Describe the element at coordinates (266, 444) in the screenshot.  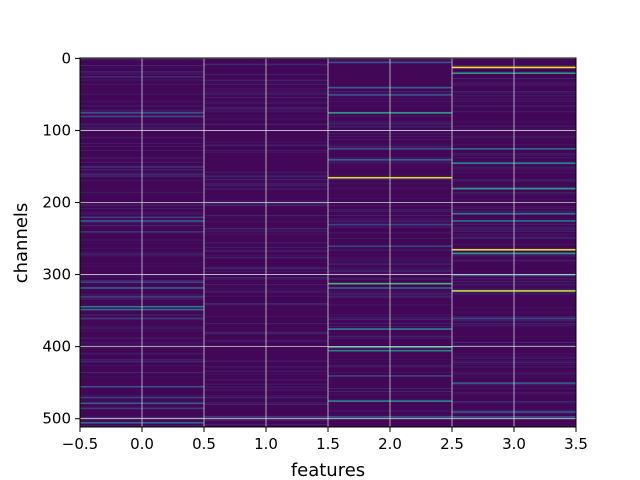
I see `x-tick-label: 1.0` at that location.